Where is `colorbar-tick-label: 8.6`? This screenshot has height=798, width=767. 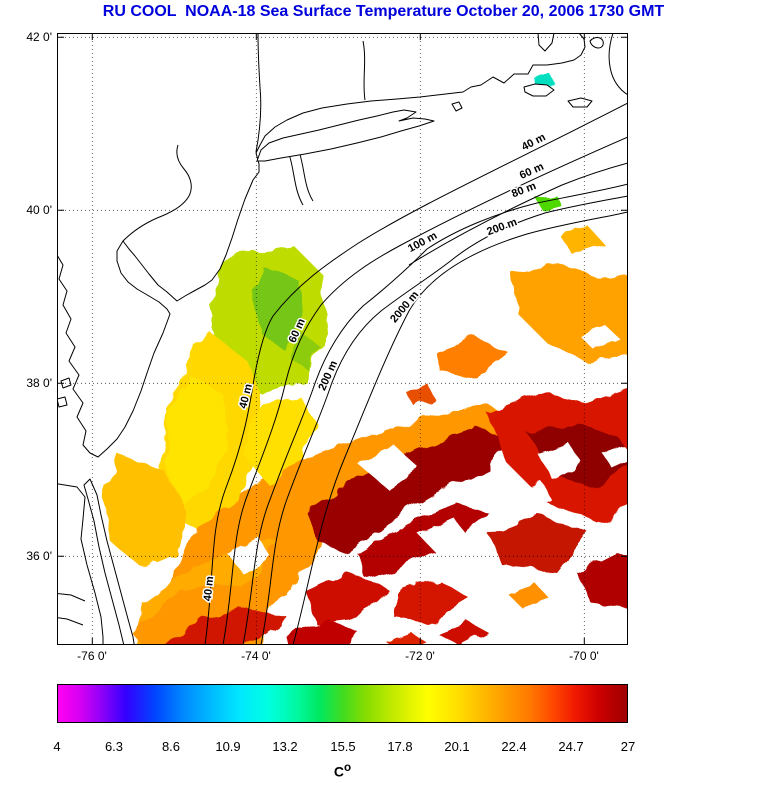 colorbar-tick-label: 8.6 is located at coordinates (171, 746).